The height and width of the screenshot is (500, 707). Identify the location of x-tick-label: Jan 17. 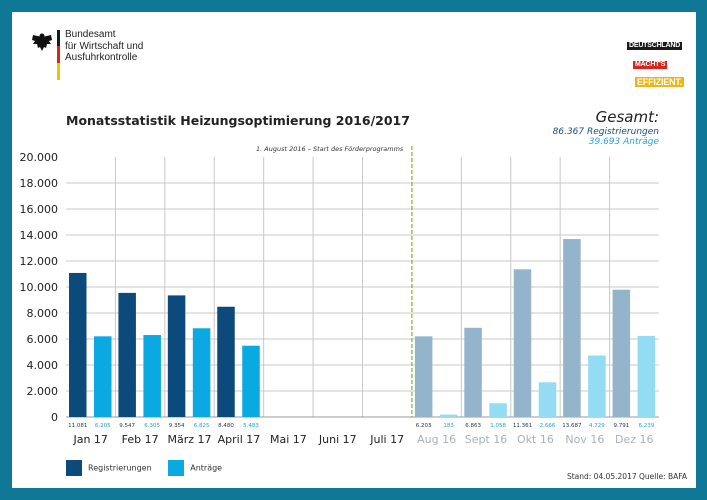
(89, 439).